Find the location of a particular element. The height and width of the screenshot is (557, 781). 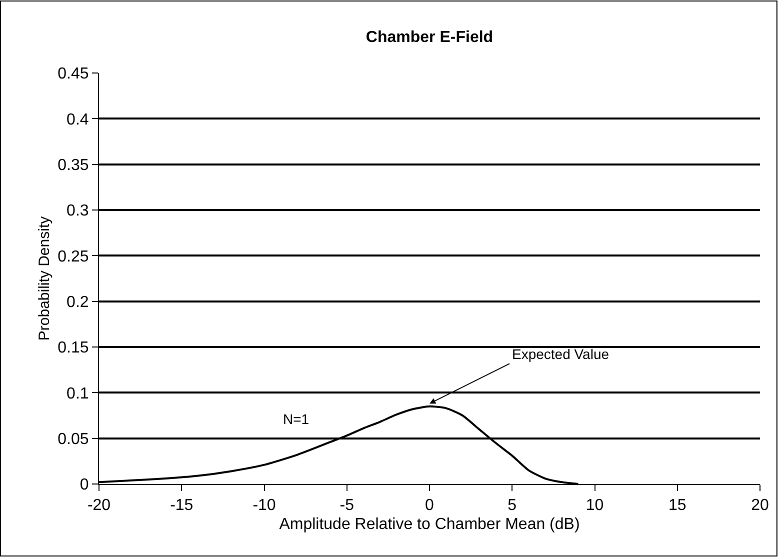

x-tick-label: -15 is located at coordinates (182, 505).